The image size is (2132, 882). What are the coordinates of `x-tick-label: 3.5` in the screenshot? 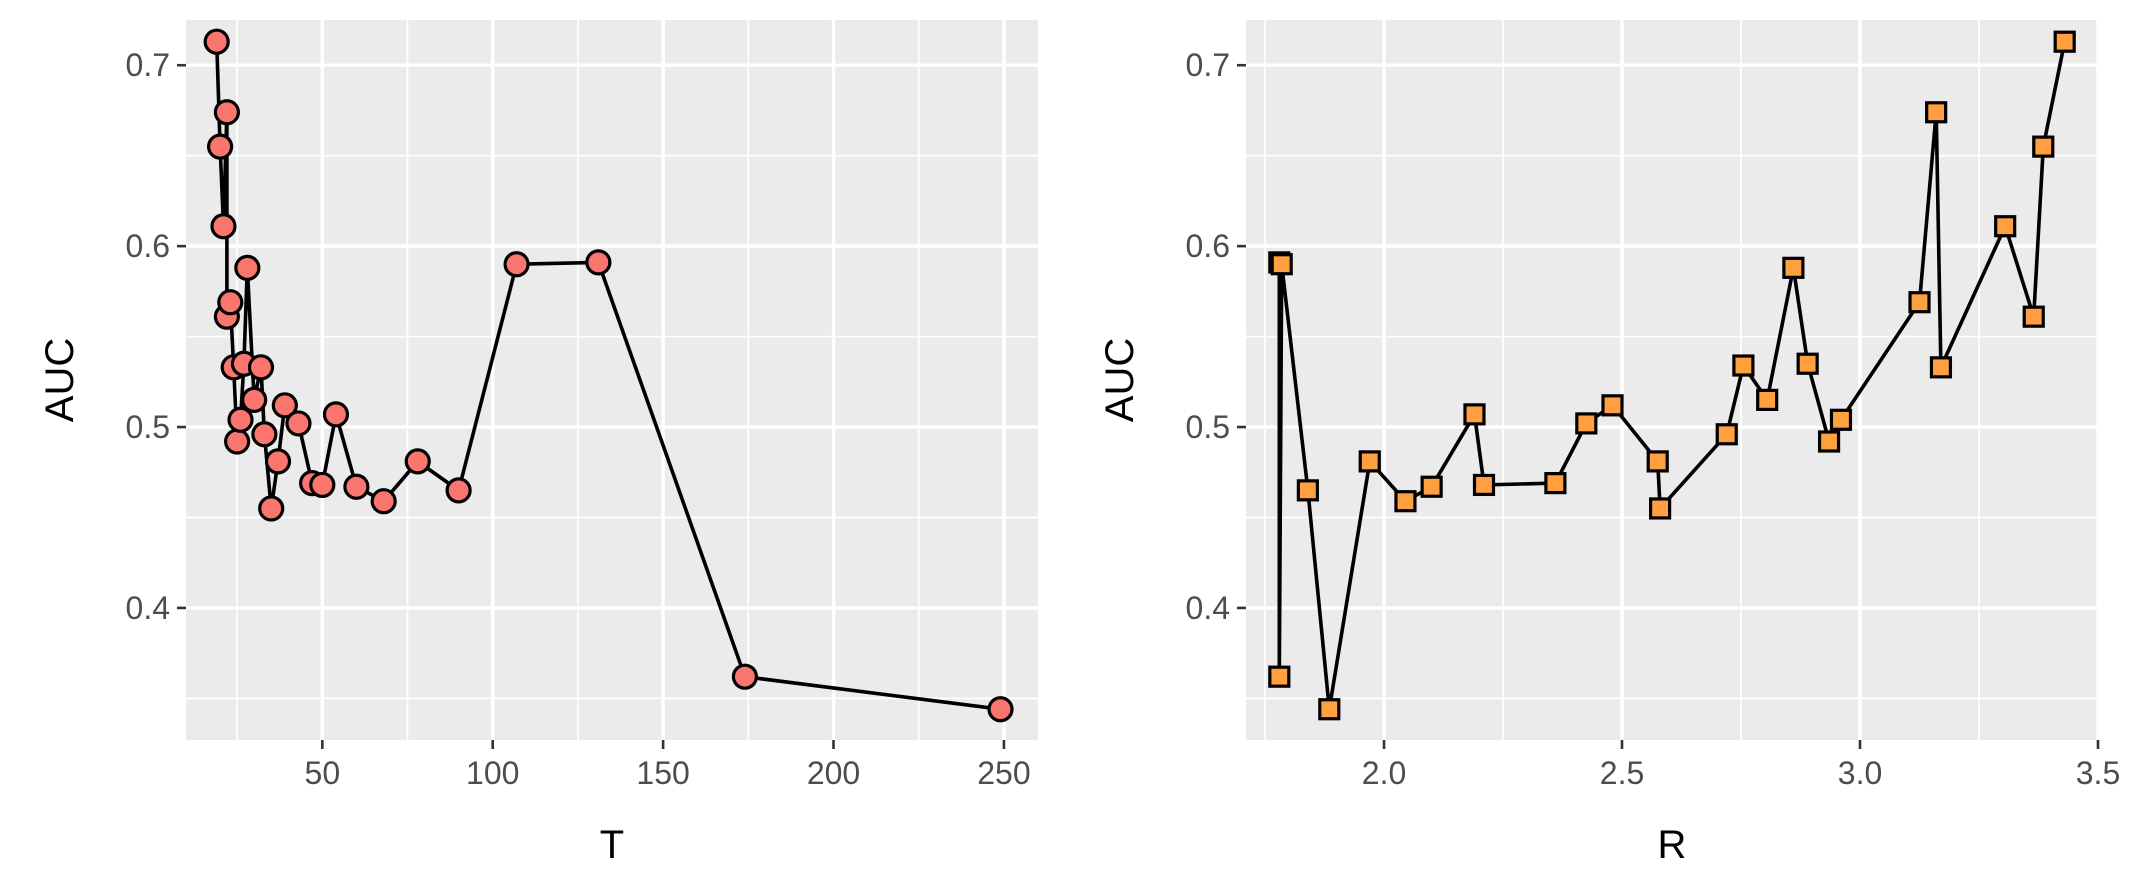 It's located at (2098, 773).